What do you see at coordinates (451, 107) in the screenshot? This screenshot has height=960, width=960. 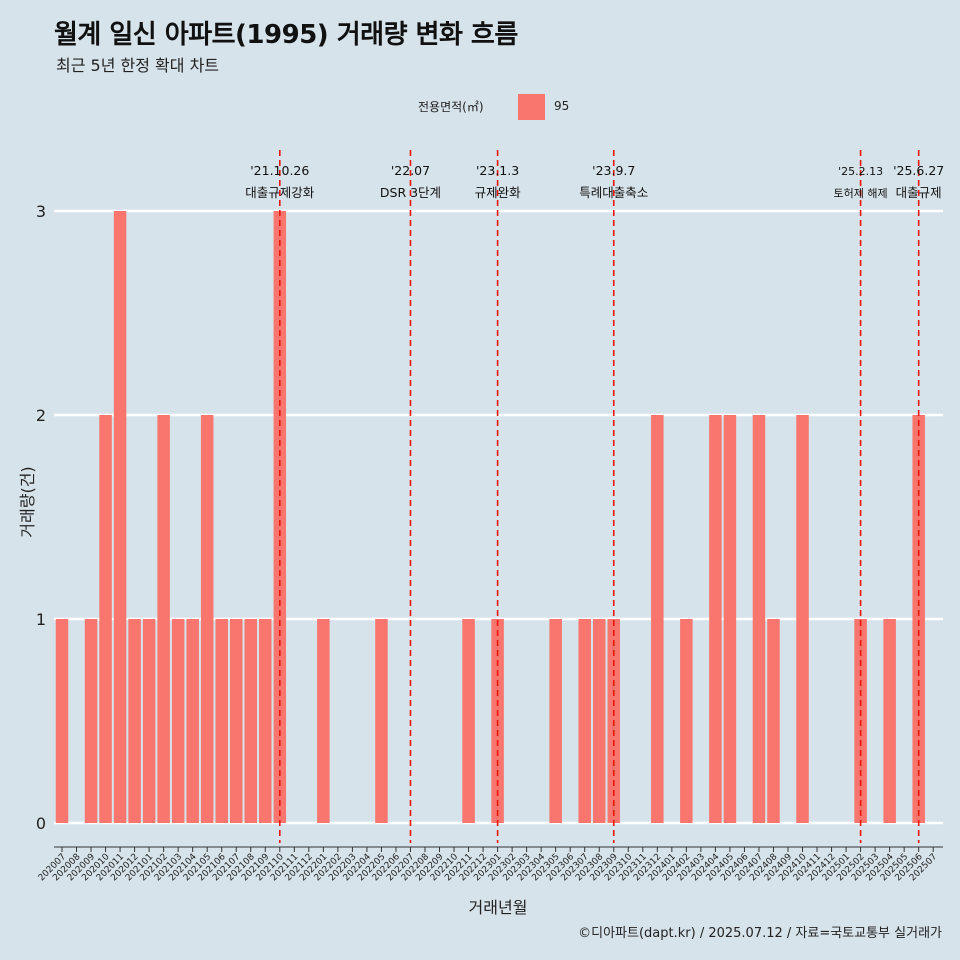 I see `legend-title: 전용면적(㎡)` at bounding box center [451, 107].